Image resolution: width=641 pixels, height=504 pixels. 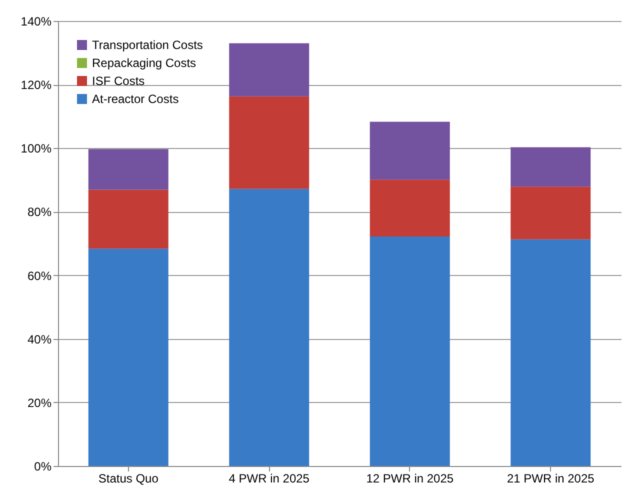 I want to click on y-tick-label: 20%, so click(x=39, y=403).